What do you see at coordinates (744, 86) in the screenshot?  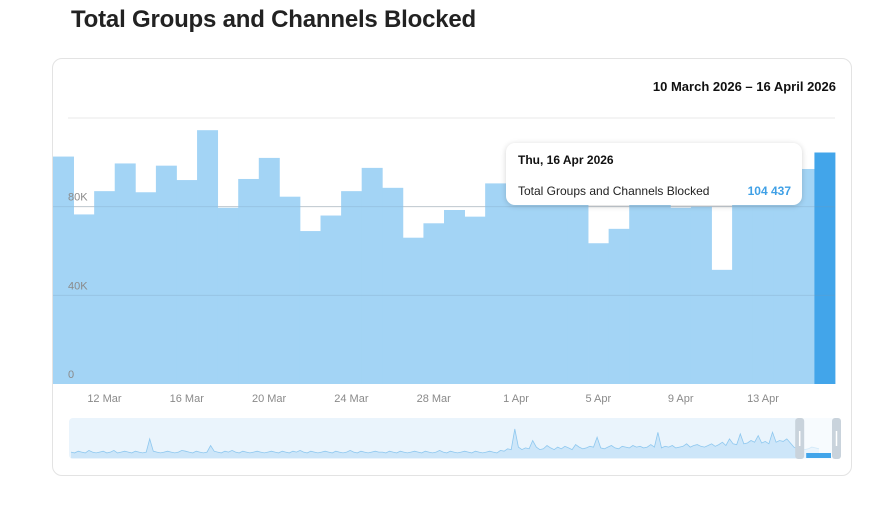 I see `date-range-label: 10 March 2026 – 16 April 2026` at bounding box center [744, 86].